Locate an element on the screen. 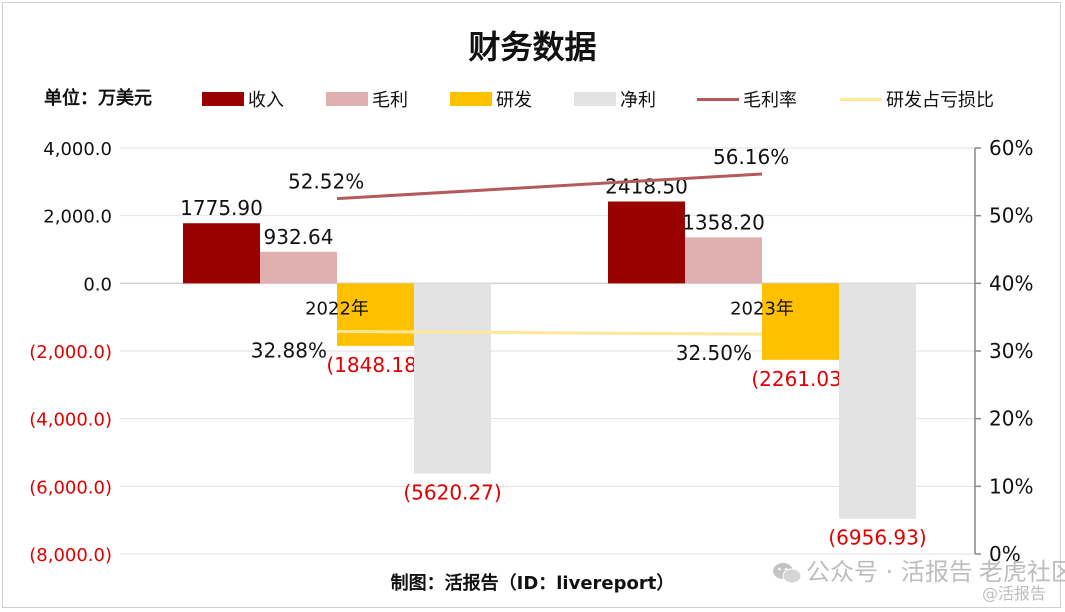 The image size is (1065, 612). legend-label-5: 研发占亏损比 is located at coordinates (940, 100).